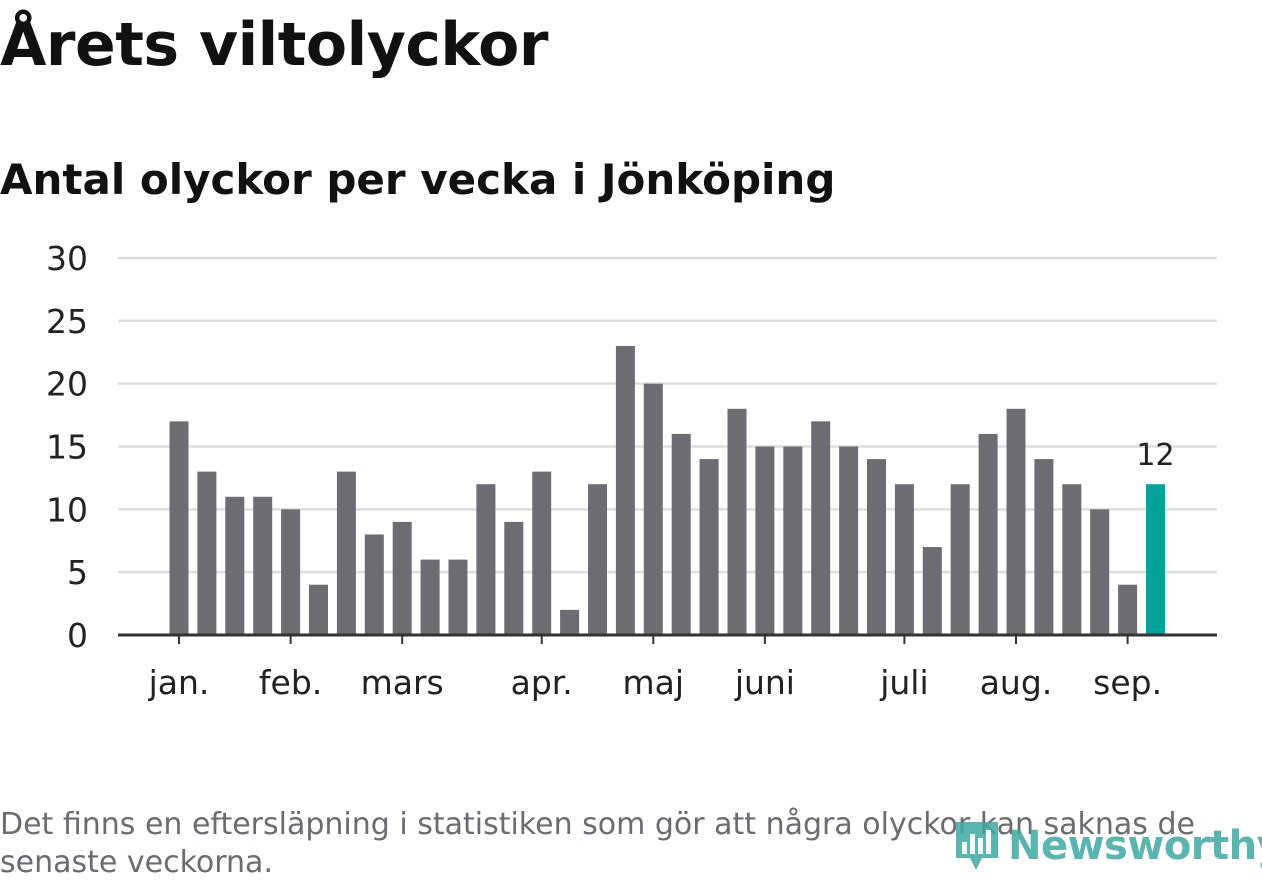 This screenshot has height=882, width=1262. I want to click on y-axis-ticks: 0 5 10 15 20 25 30, so click(67, 447).